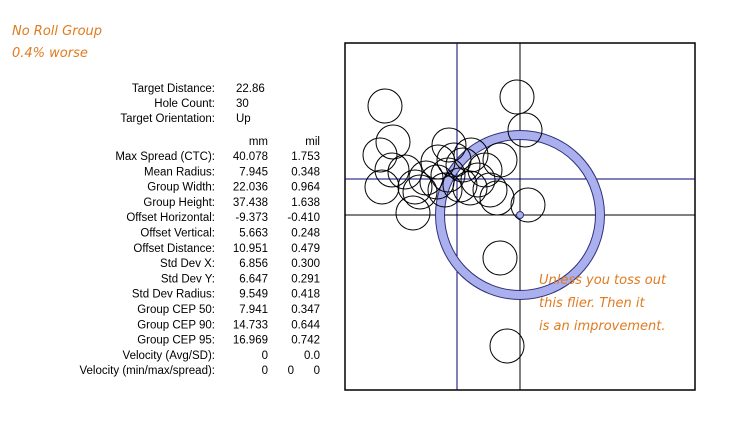 The height and width of the screenshot is (432, 740). I want to click on cep-ring, so click(520, 215).